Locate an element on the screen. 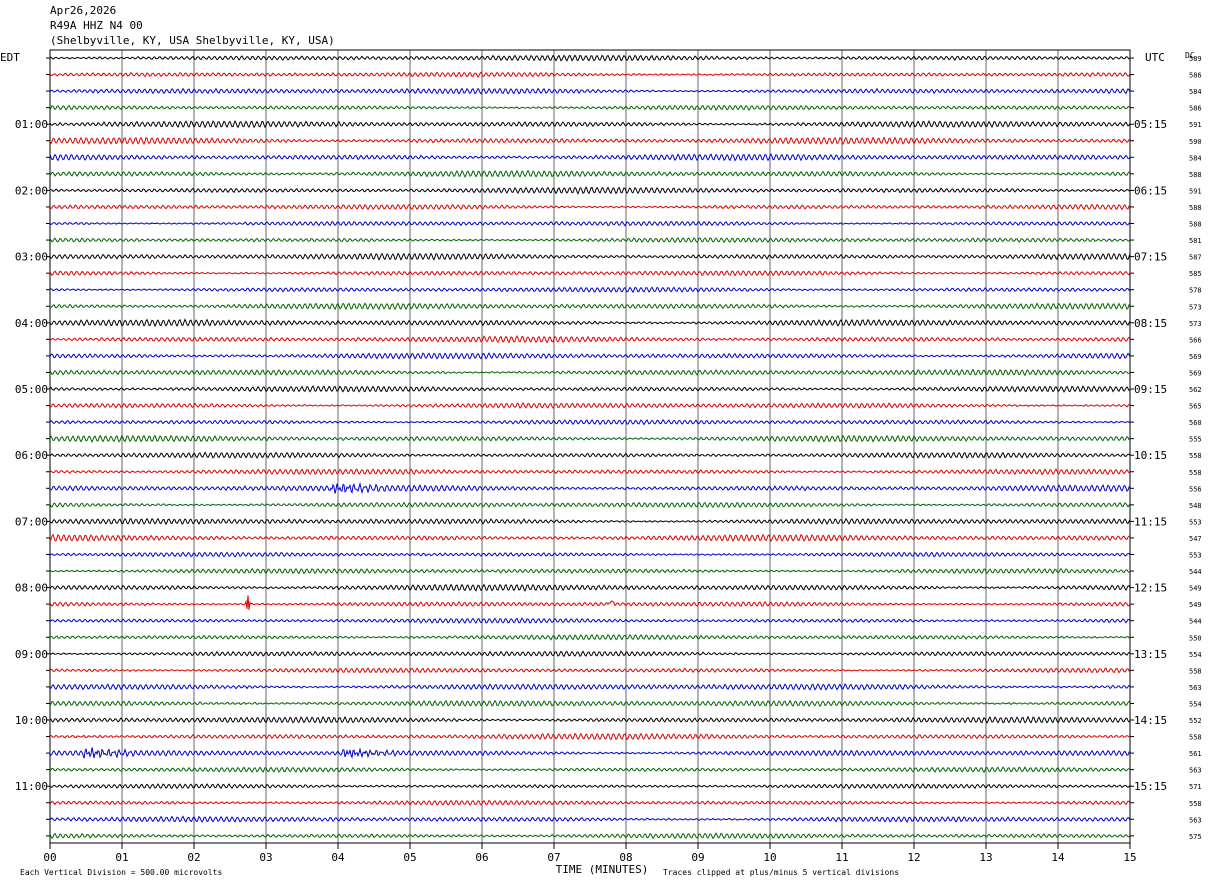 The image size is (1210, 886). x-tick-label: 12 is located at coordinates (913, 857).